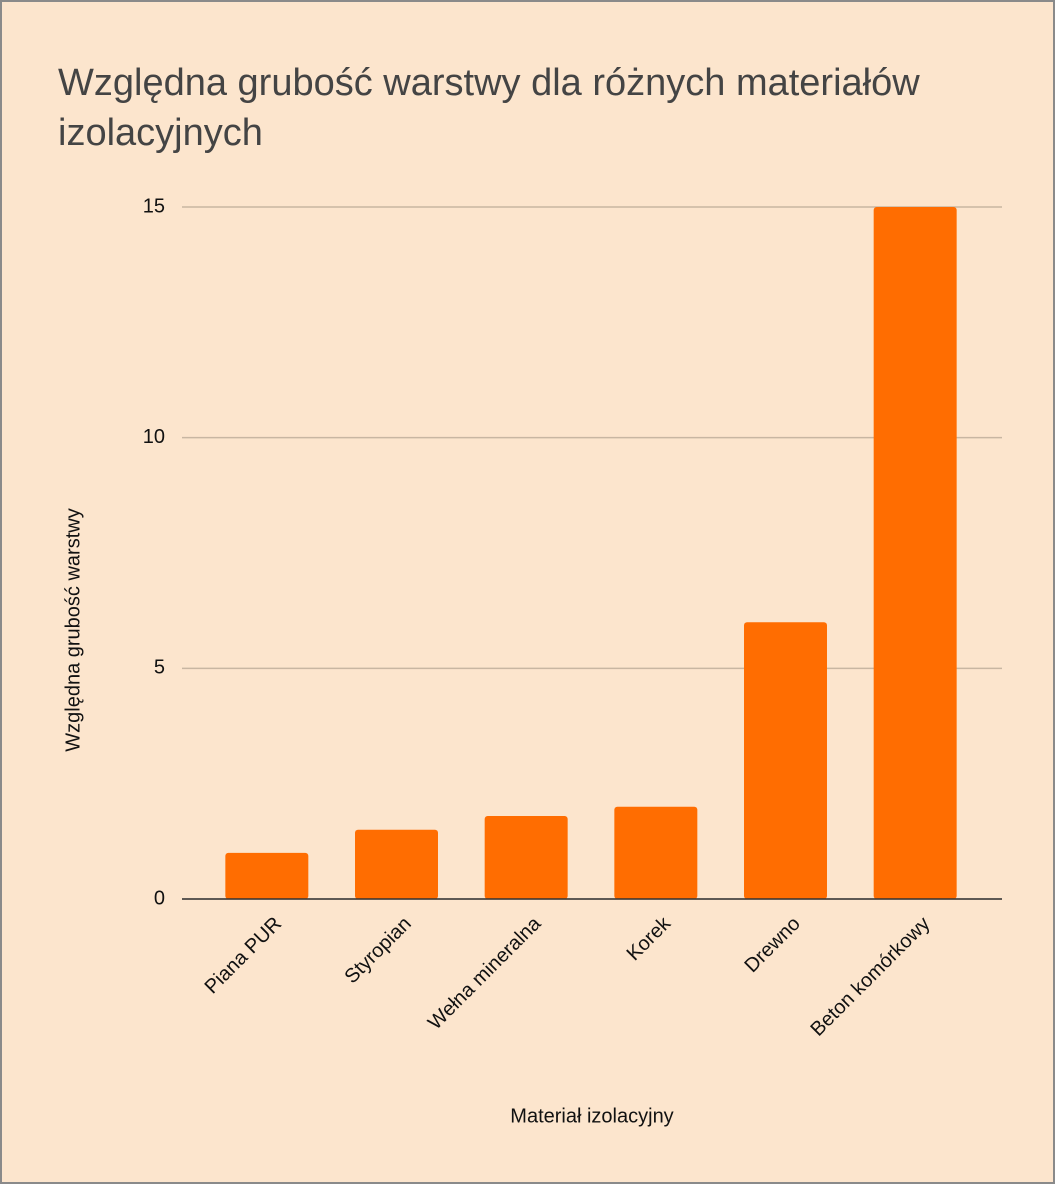 This screenshot has height=1184, width=1055. What do you see at coordinates (649, 938) in the screenshot?
I see `x-tick-label: Korek` at bounding box center [649, 938].